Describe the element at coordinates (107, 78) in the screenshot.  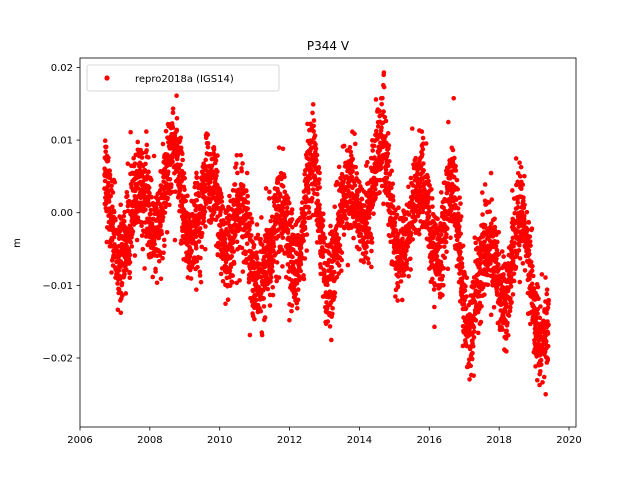
I see `legend-marker` at that location.